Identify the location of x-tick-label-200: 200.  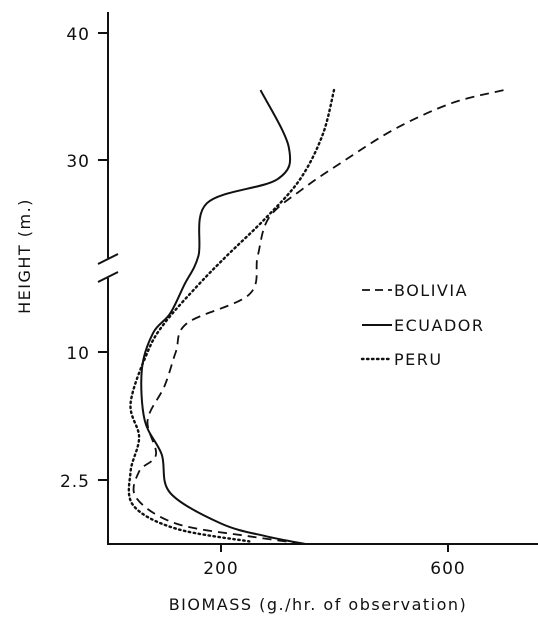
(220, 569).